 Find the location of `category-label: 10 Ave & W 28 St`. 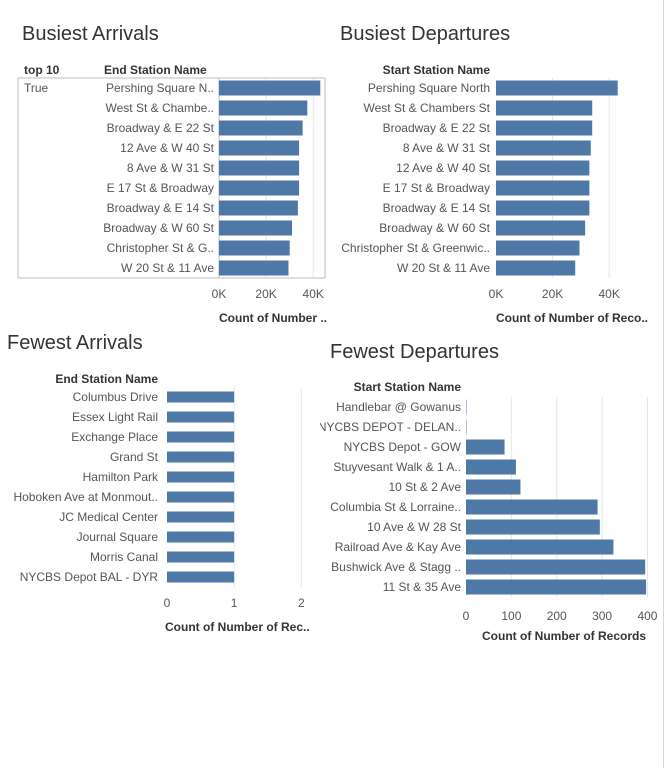

category-label: 10 Ave & W 28 St is located at coordinates (414, 527).